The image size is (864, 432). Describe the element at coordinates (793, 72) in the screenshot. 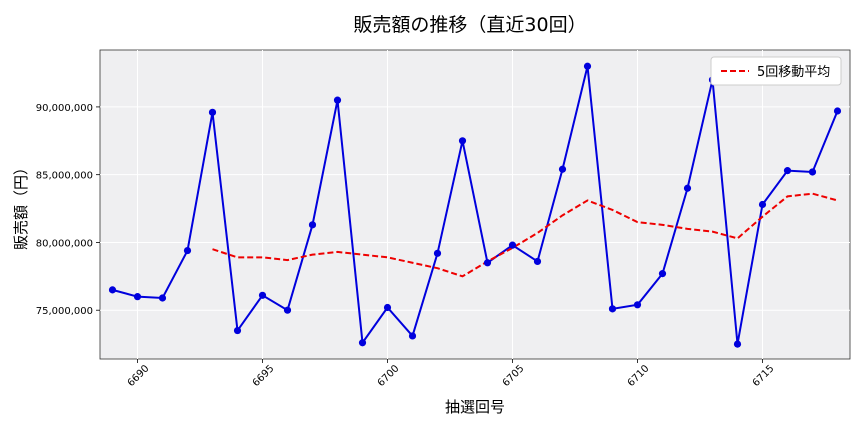

I see `legend-label-moving-average: 5回移動平均` at that location.